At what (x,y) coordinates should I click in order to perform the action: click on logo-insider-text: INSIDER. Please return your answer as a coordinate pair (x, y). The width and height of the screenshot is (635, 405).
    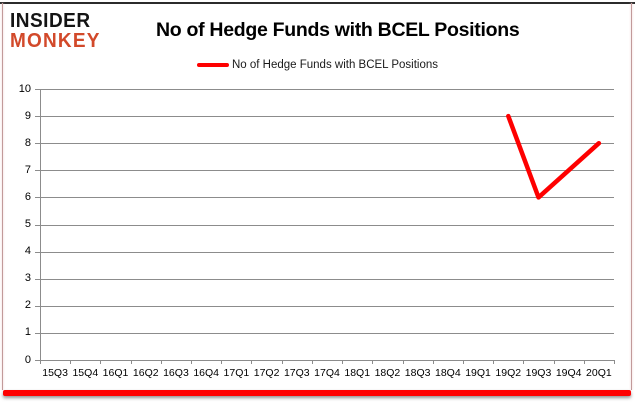
    Looking at the image, I should click on (50, 20).